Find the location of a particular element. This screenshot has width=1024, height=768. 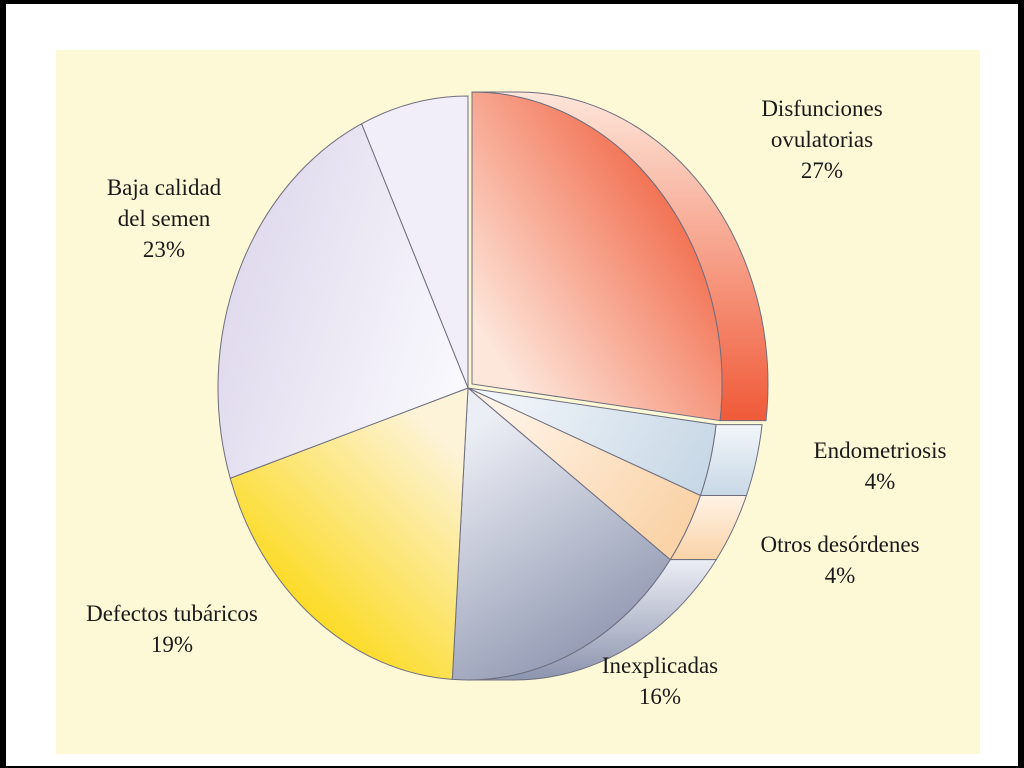

slice-inexplicadas is located at coordinates (561, 533).